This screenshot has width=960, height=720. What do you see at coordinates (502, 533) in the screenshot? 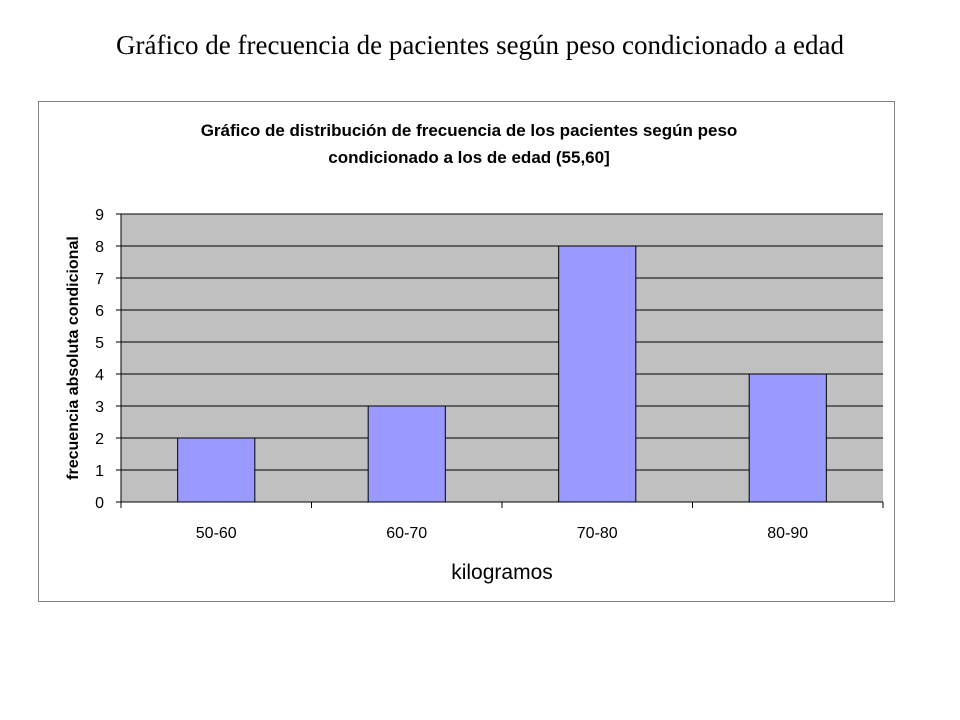
I see `x-tick-labels: 50-60 60-70 70-80 80-90` at bounding box center [502, 533].